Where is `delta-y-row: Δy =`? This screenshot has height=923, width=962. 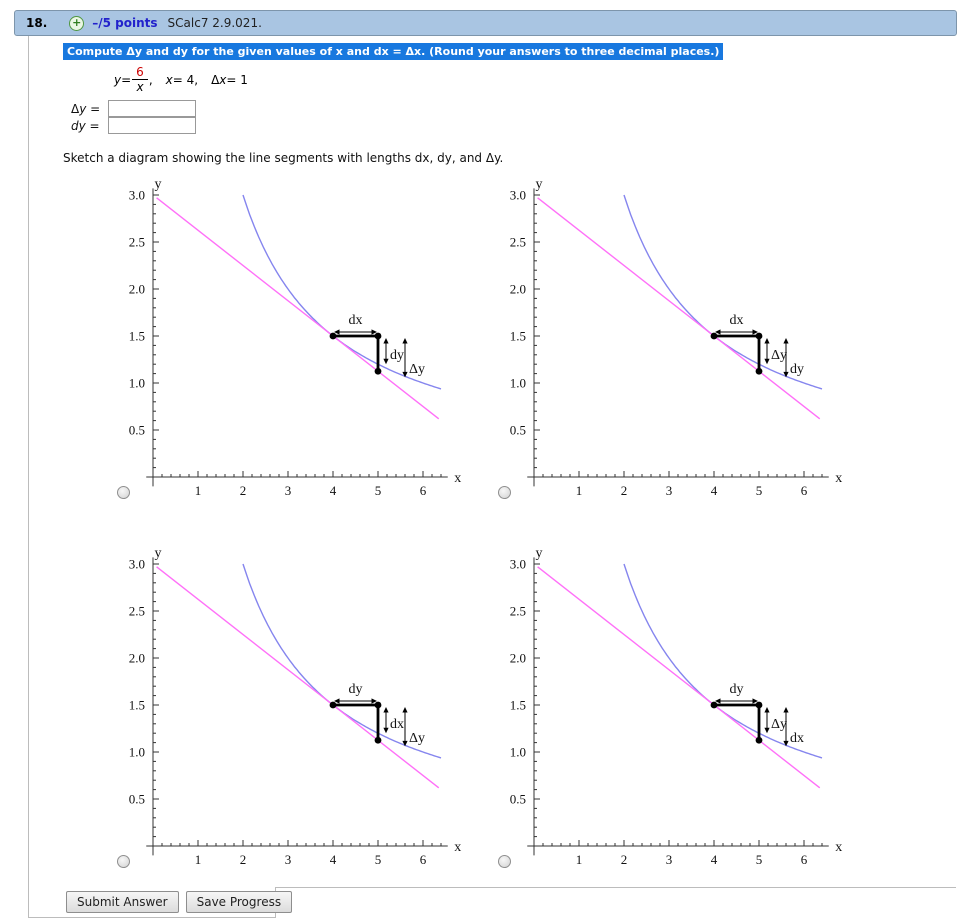 delta-y-row: Δy = is located at coordinates (133, 108).